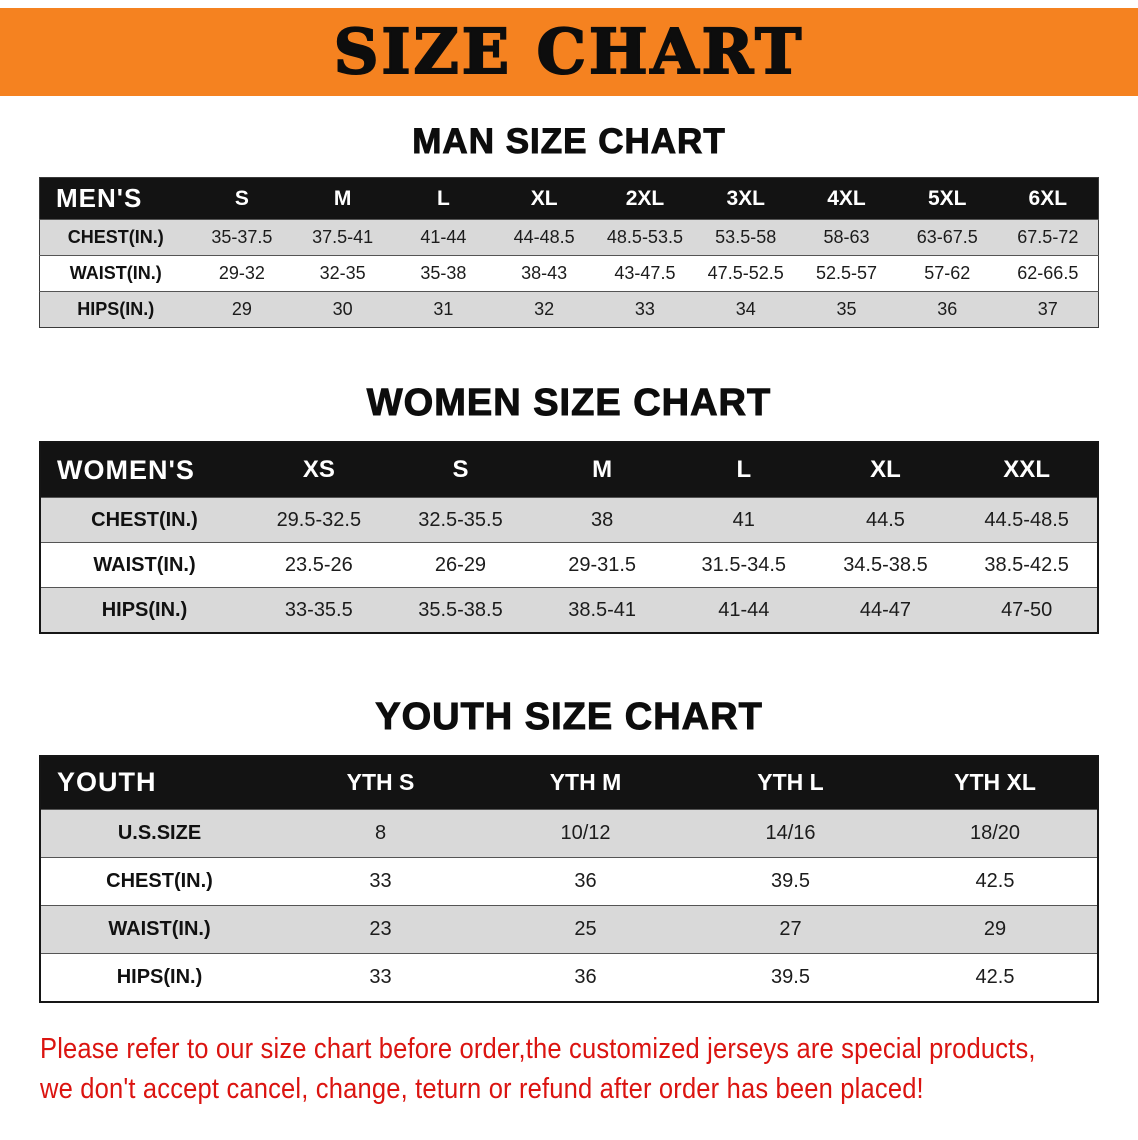 This screenshot has height=1140, width=1138. Describe the element at coordinates (644, 237) in the screenshot. I see `size-value-cell: 48.5-53.5` at that location.